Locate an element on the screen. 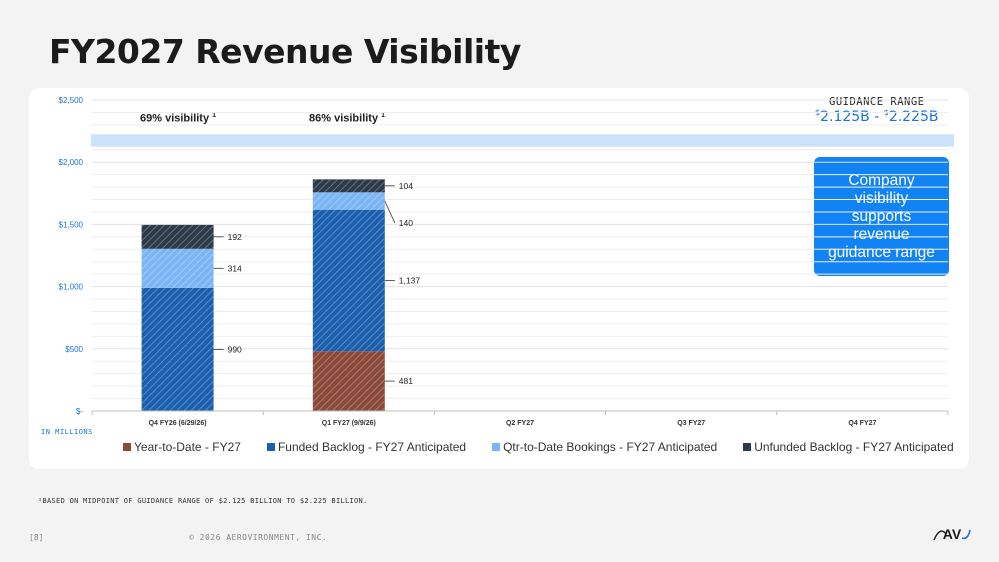 This screenshot has height=562, width=999. data-label: 192 is located at coordinates (235, 237).